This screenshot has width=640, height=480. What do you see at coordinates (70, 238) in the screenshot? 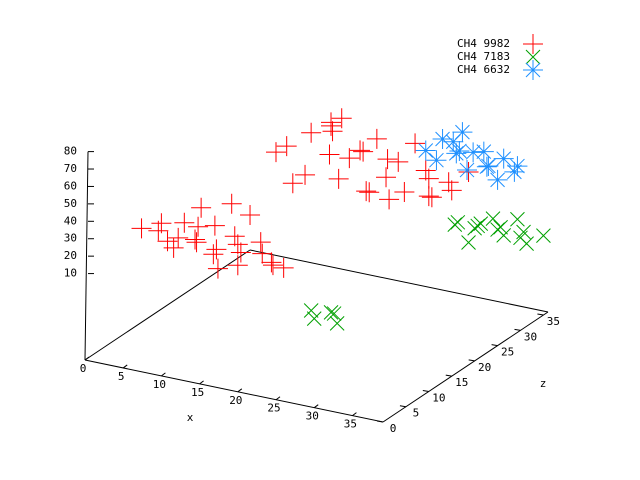
I see `y-tick-label: 30` at bounding box center [70, 238].